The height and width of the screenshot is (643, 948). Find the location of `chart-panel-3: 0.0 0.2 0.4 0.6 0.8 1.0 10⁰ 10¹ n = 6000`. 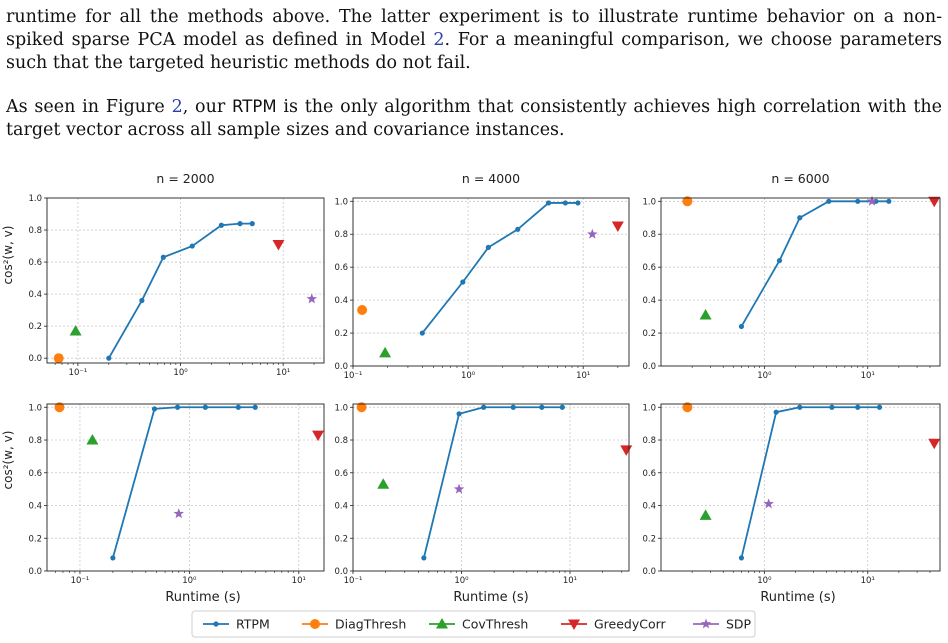

chart-panel-3: 0.0 0.2 0.4 0.6 0.8 1.0 10⁰ 10¹ n = 6000 is located at coordinates (791, 276).